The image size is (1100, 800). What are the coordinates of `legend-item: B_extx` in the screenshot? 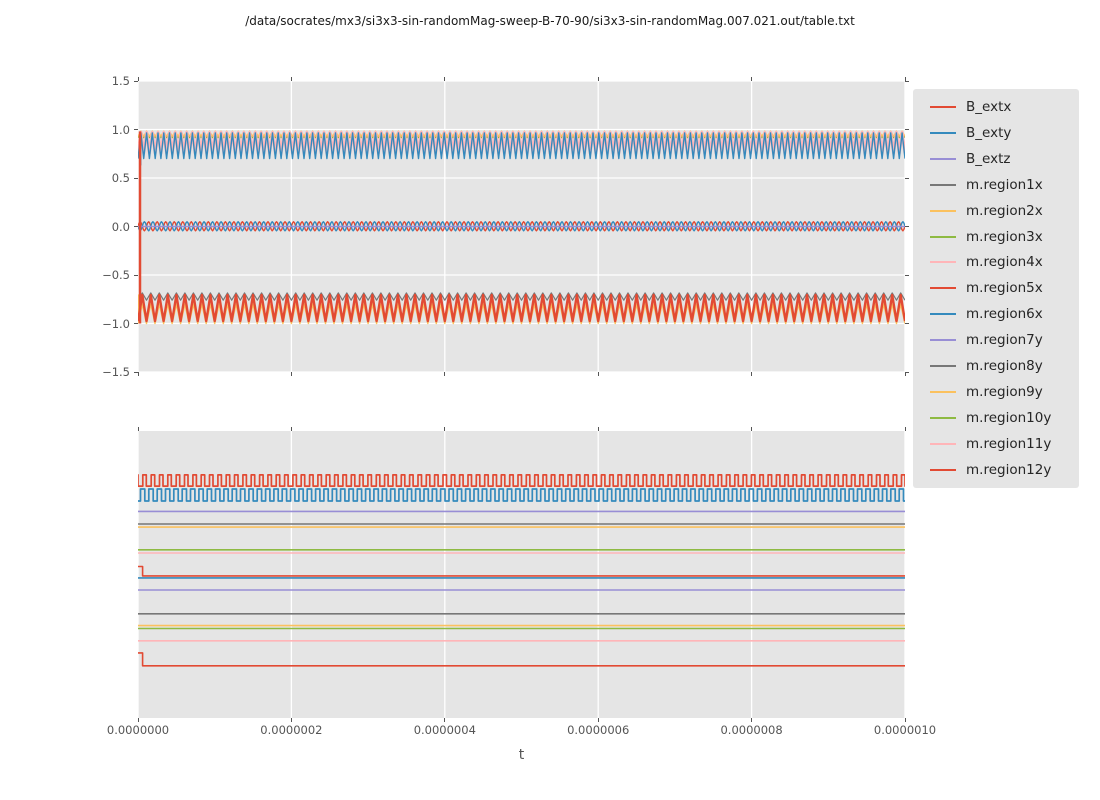 It's located at (996, 107).